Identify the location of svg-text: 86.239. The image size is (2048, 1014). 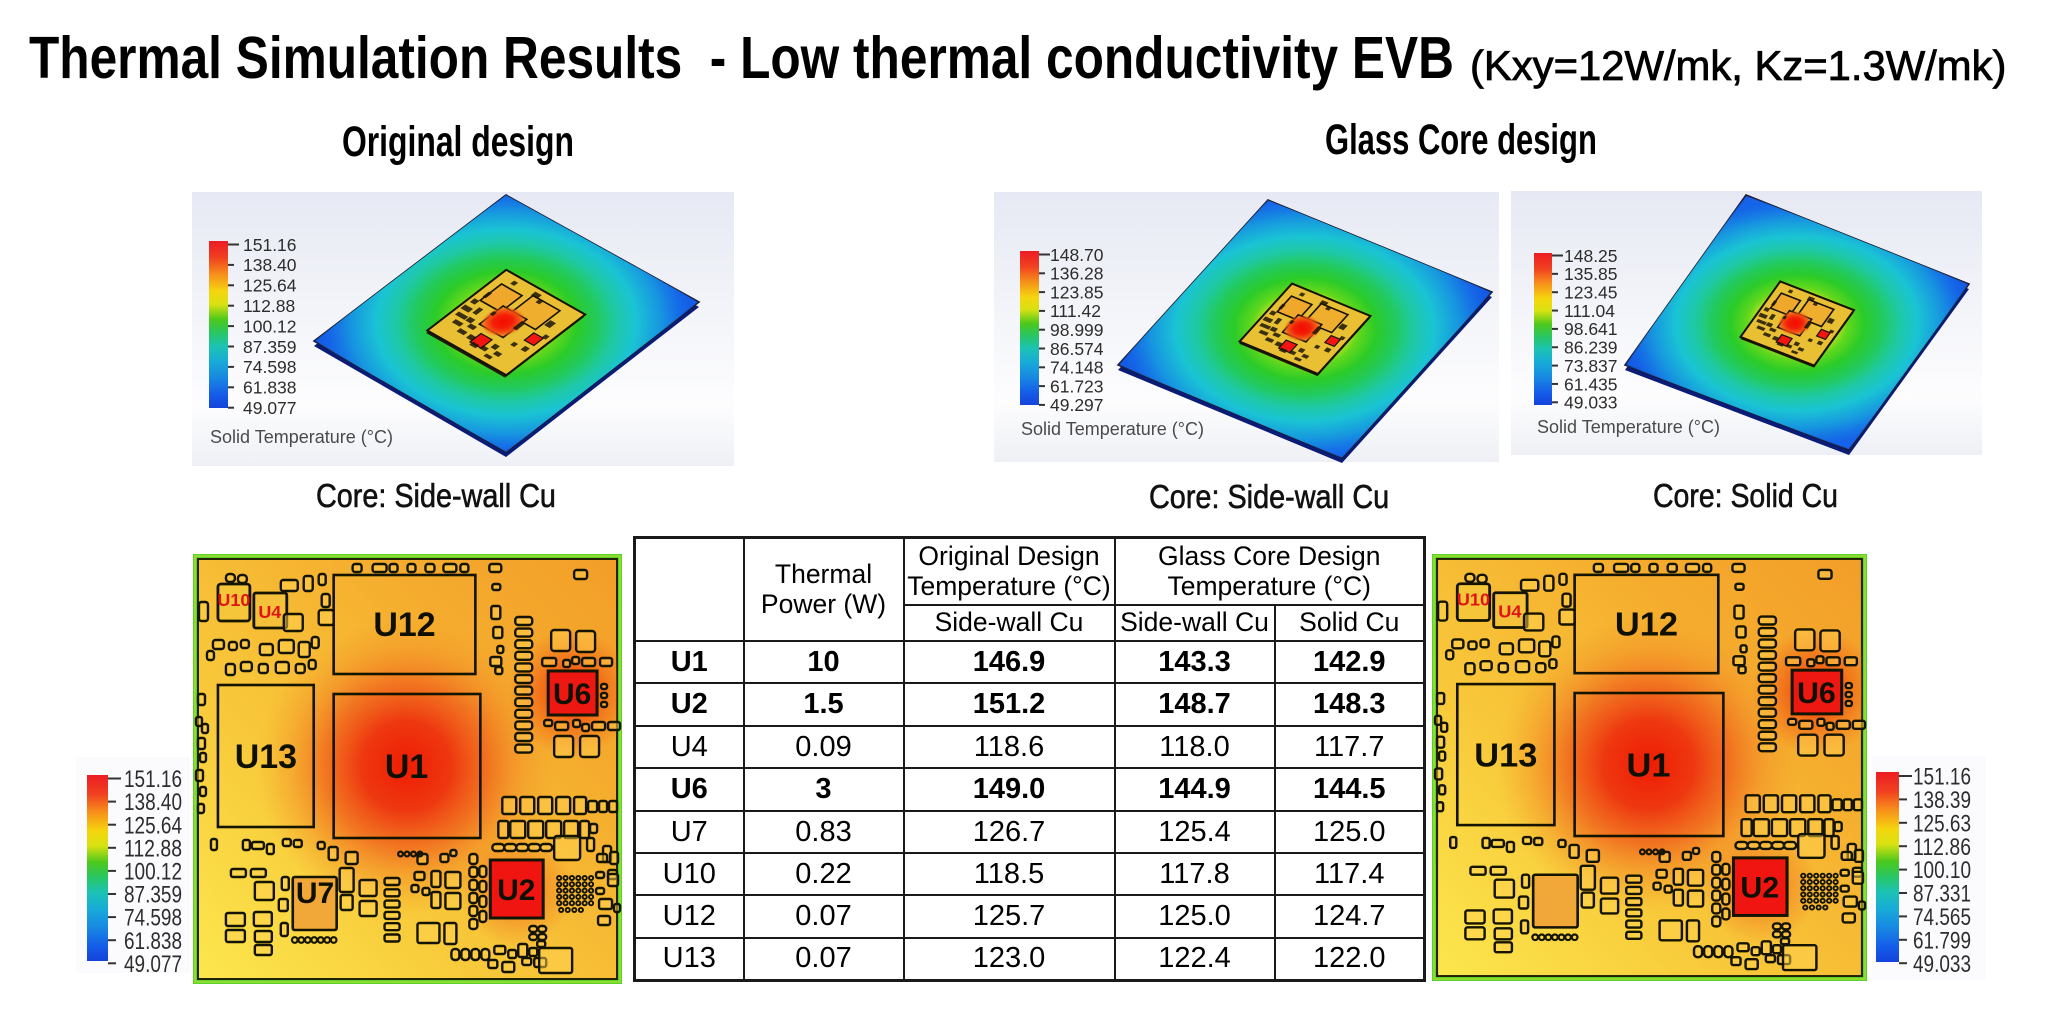
(1591, 348).